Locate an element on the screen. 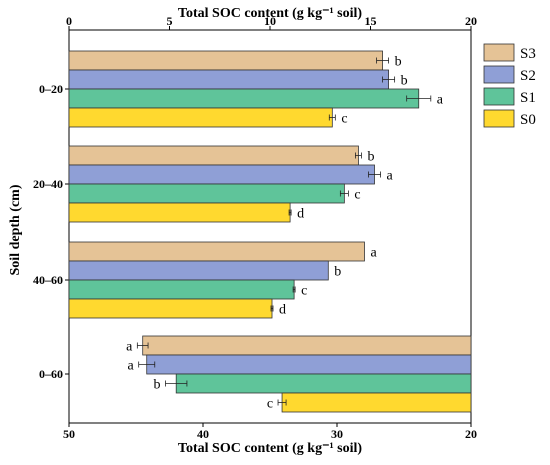  top-axis-title: Total SOC content (g kg⁻¹ soil) is located at coordinates (270, 13).